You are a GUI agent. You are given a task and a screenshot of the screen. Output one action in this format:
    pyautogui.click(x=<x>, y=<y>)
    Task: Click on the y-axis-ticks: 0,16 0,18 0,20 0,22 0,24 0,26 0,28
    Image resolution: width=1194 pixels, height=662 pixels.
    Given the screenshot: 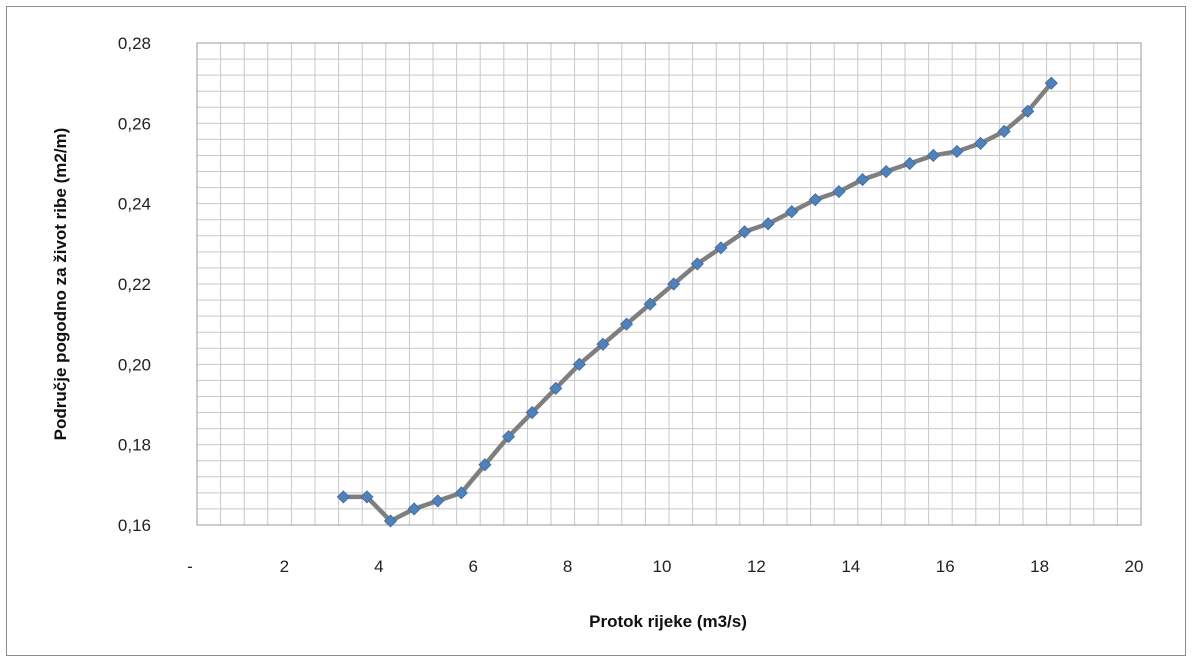 What is the action you would take?
    pyautogui.click(x=134, y=284)
    